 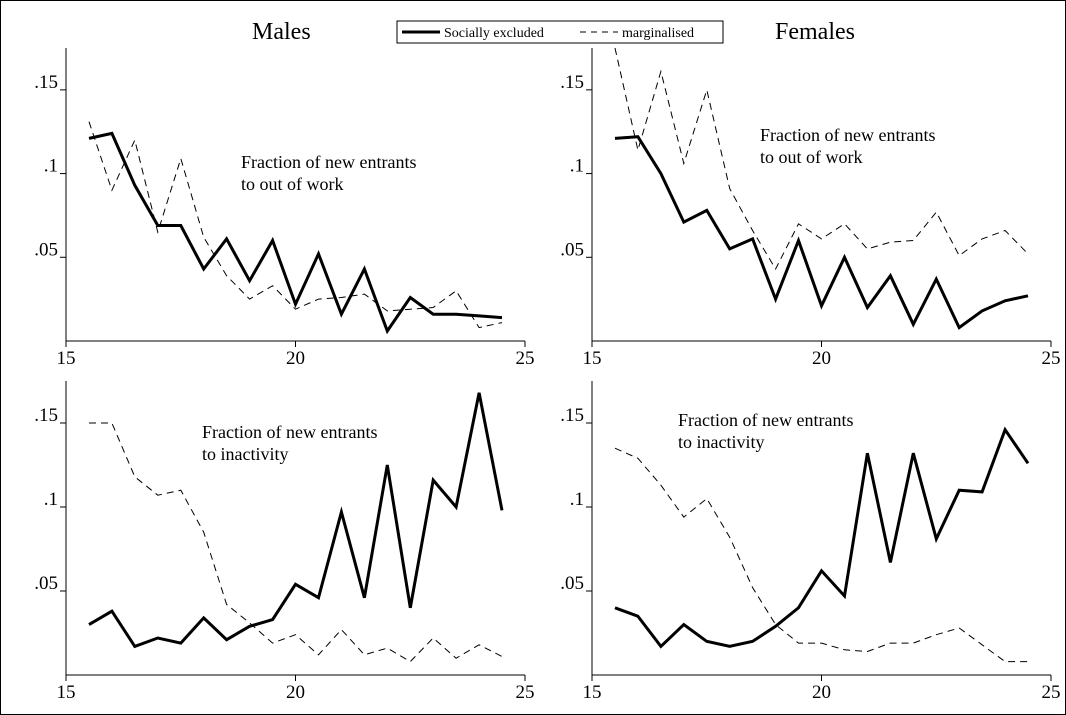 What do you see at coordinates (658, 33) in the screenshot?
I see `legend-label-marginalised: marginalised` at bounding box center [658, 33].